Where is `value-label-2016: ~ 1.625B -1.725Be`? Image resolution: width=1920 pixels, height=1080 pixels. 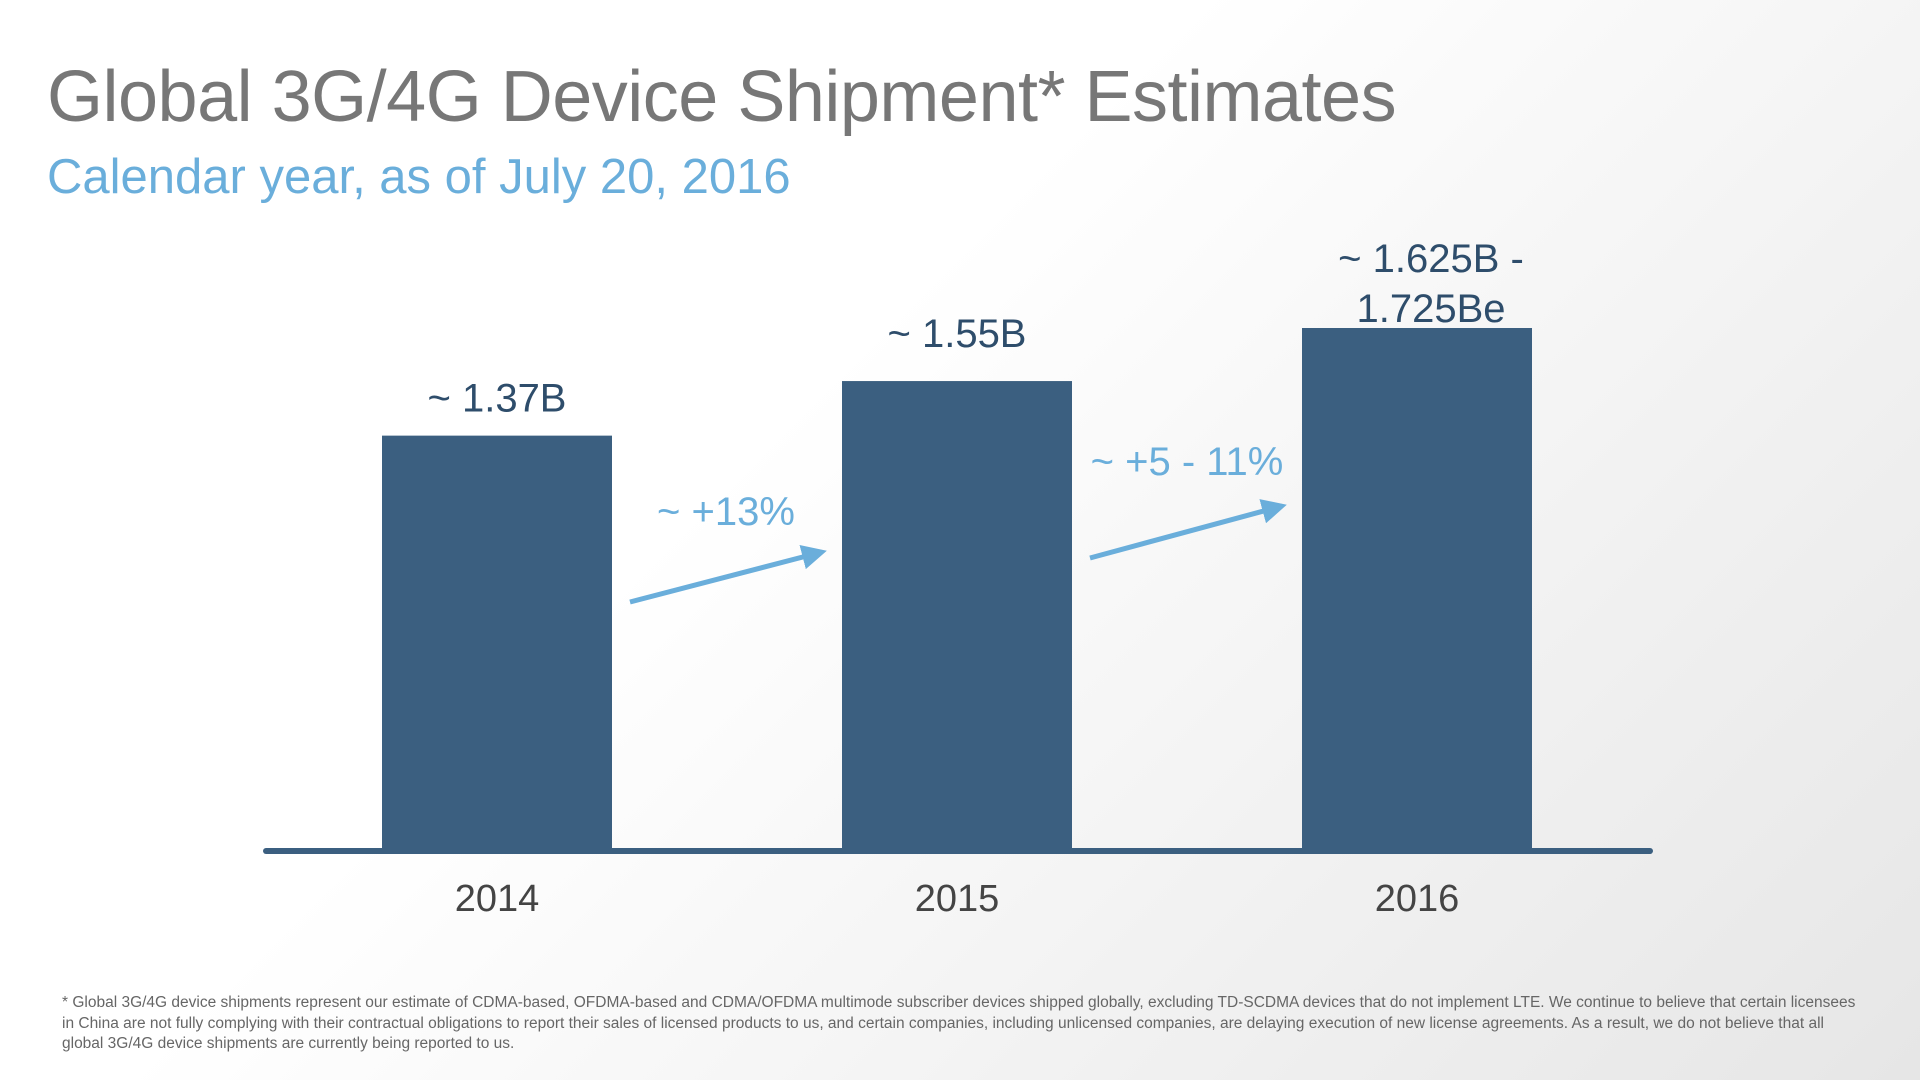 value-label-2016: ~ 1.625B -1.725Be is located at coordinates (1431, 284).